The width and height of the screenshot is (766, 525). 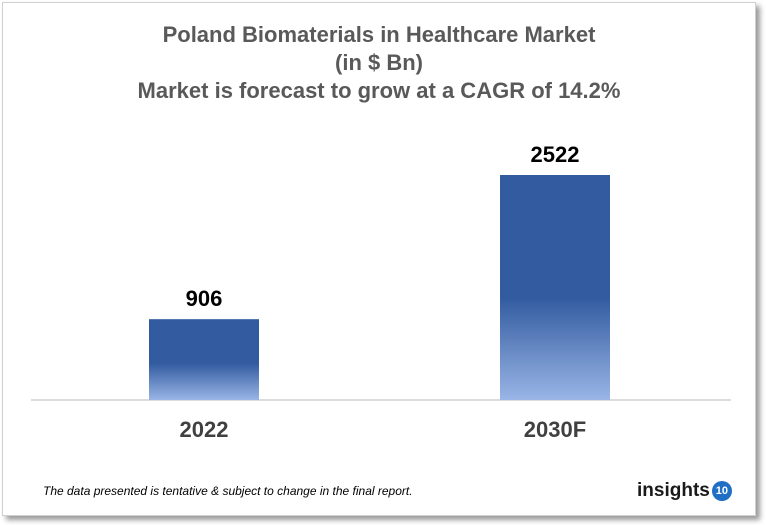 What do you see at coordinates (204, 298) in the screenshot?
I see `data-label: 906` at bounding box center [204, 298].